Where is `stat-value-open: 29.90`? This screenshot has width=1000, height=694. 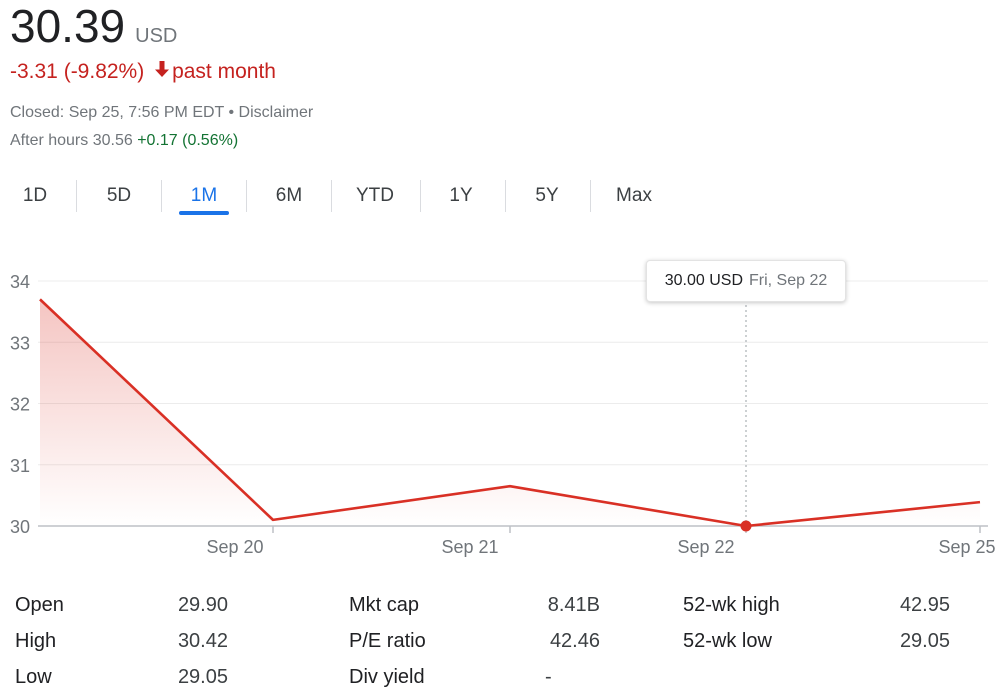 stat-value-open: 29.90 is located at coordinates (202, 605).